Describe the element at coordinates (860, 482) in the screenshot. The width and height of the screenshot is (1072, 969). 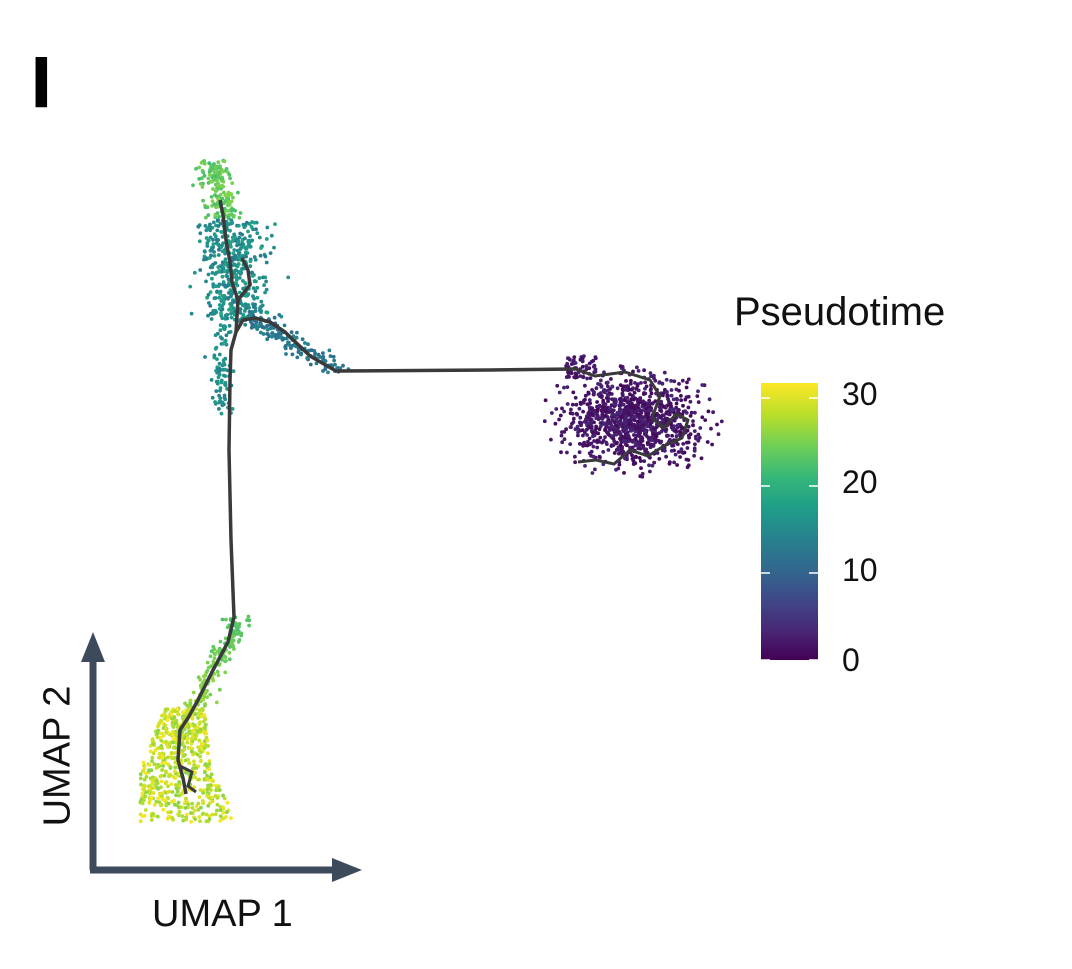
I see `colorbar-tick-label-20: 20` at that location.